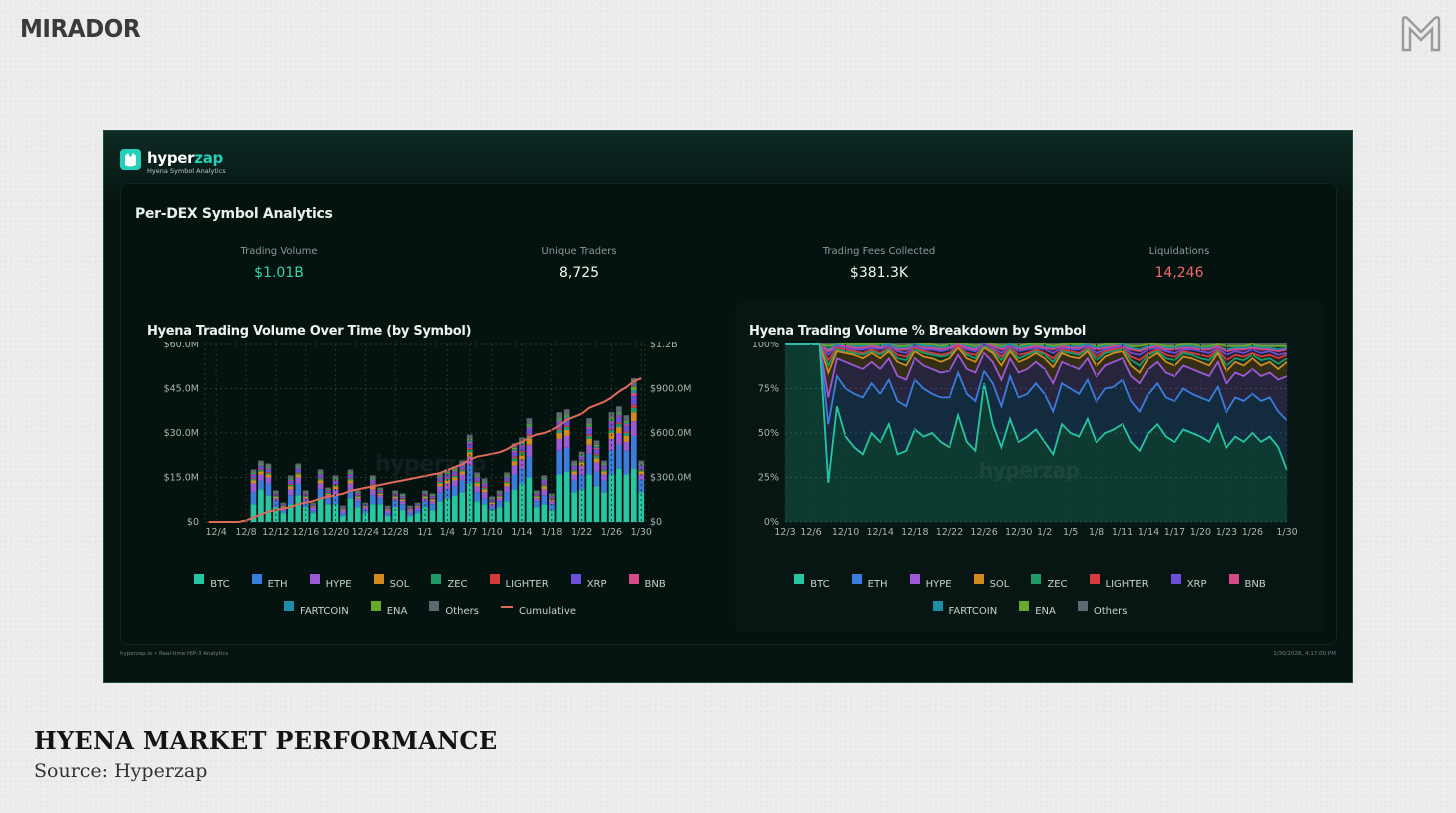 The width and height of the screenshot is (1456, 813). I want to click on x-tick-label: 1/4, so click(447, 532).